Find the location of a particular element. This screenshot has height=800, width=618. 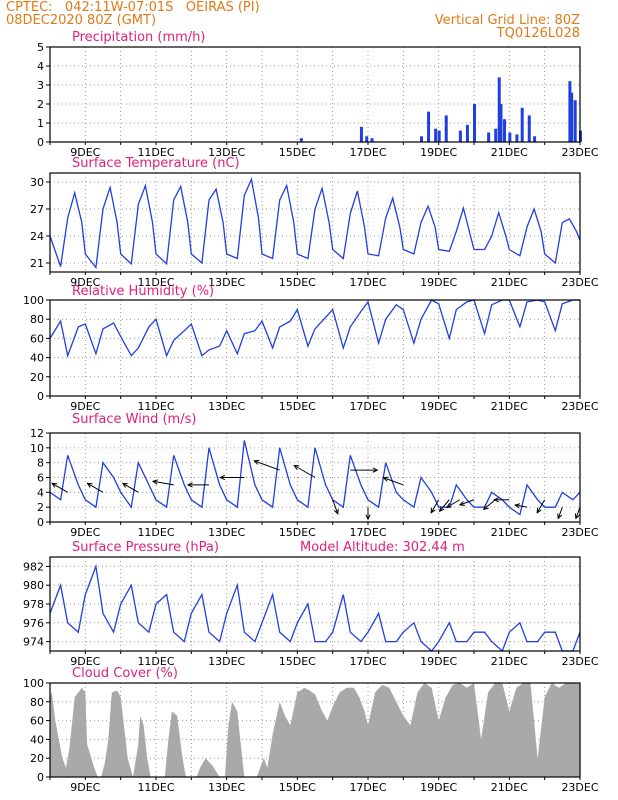

subtitle-pressure: Model Altitude: 302.44 m is located at coordinates (382, 547).